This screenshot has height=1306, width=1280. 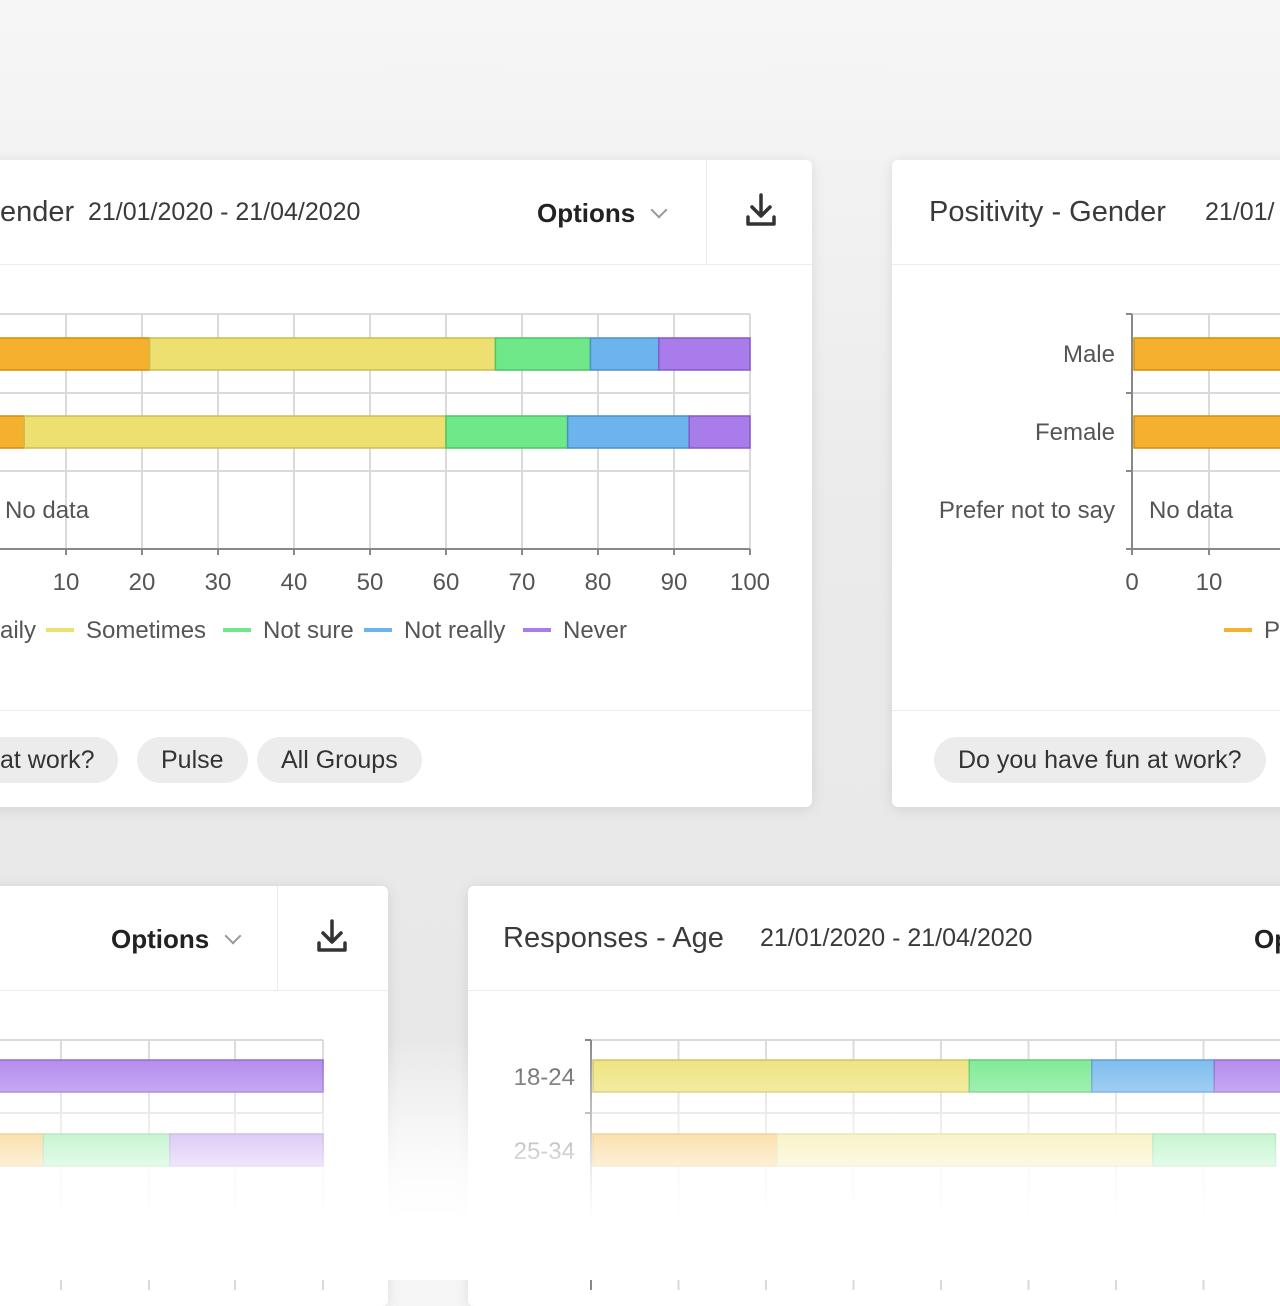 I want to click on responses-age-chart: 18-24 25-34, so click(x=897, y=1164).